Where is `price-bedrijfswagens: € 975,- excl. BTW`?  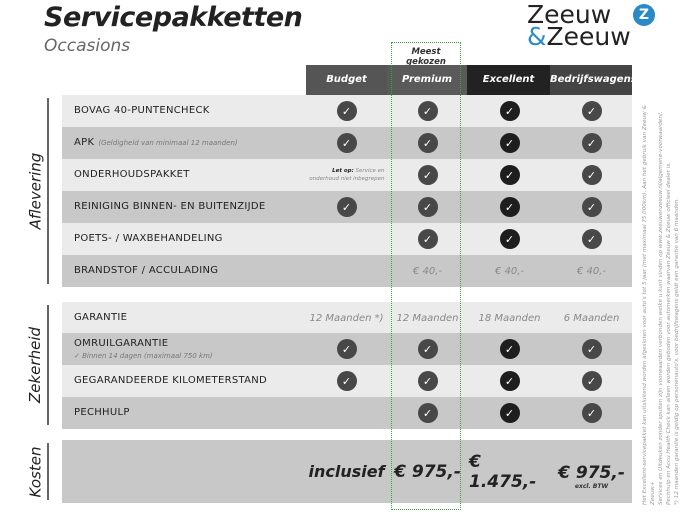 price-bedrijfswagens: € 975,- excl. BTW is located at coordinates (591, 476).